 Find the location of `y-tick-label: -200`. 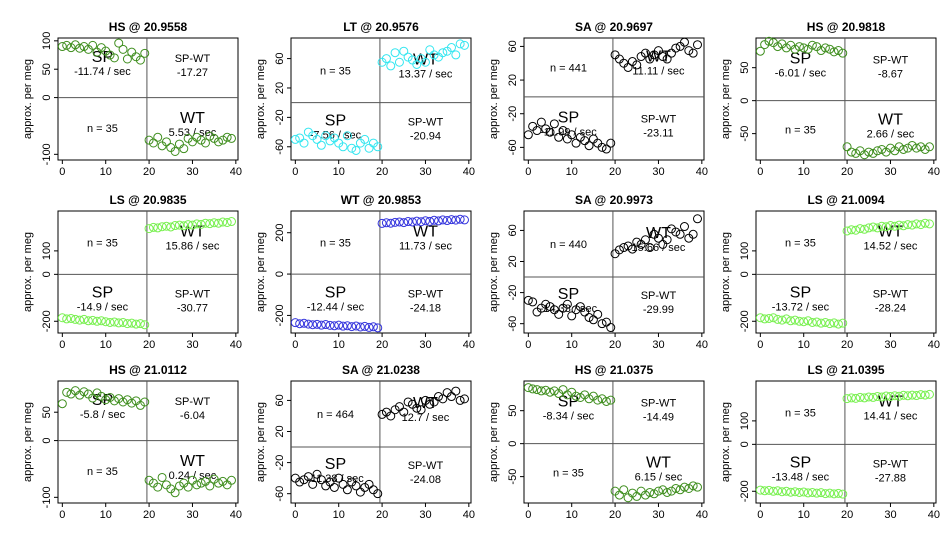

y-tick-label: -200 is located at coordinates (47, 321).